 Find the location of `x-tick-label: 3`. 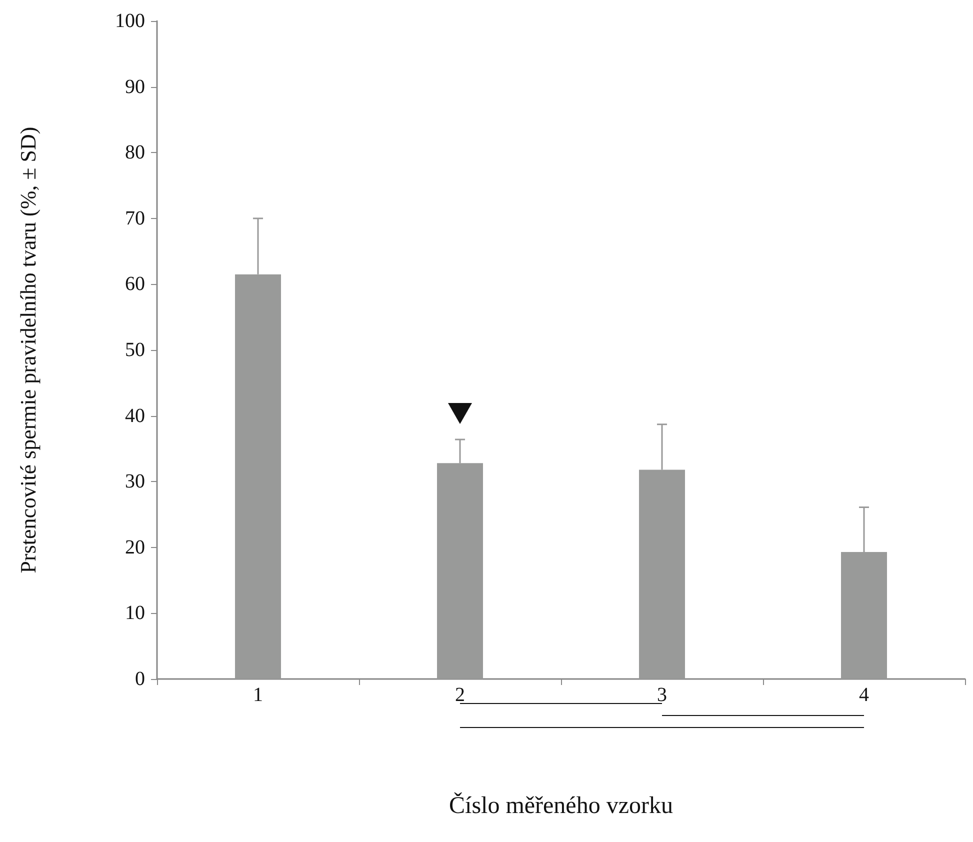

x-tick-label: 3 is located at coordinates (662, 695).